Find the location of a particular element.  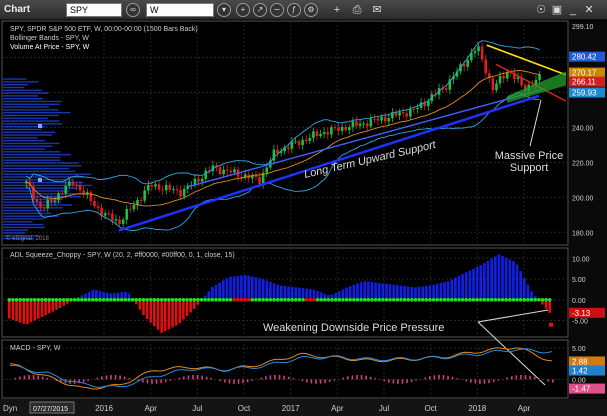

draw-icon: ∼ is located at coordinates (277, 10).